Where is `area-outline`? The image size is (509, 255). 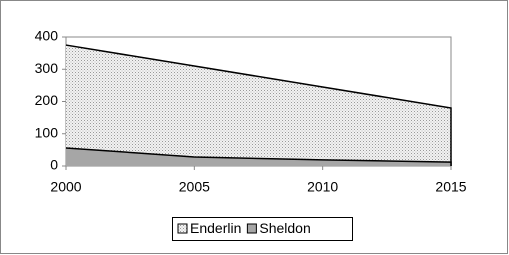
area-outline is located at coordinates (258, 156).